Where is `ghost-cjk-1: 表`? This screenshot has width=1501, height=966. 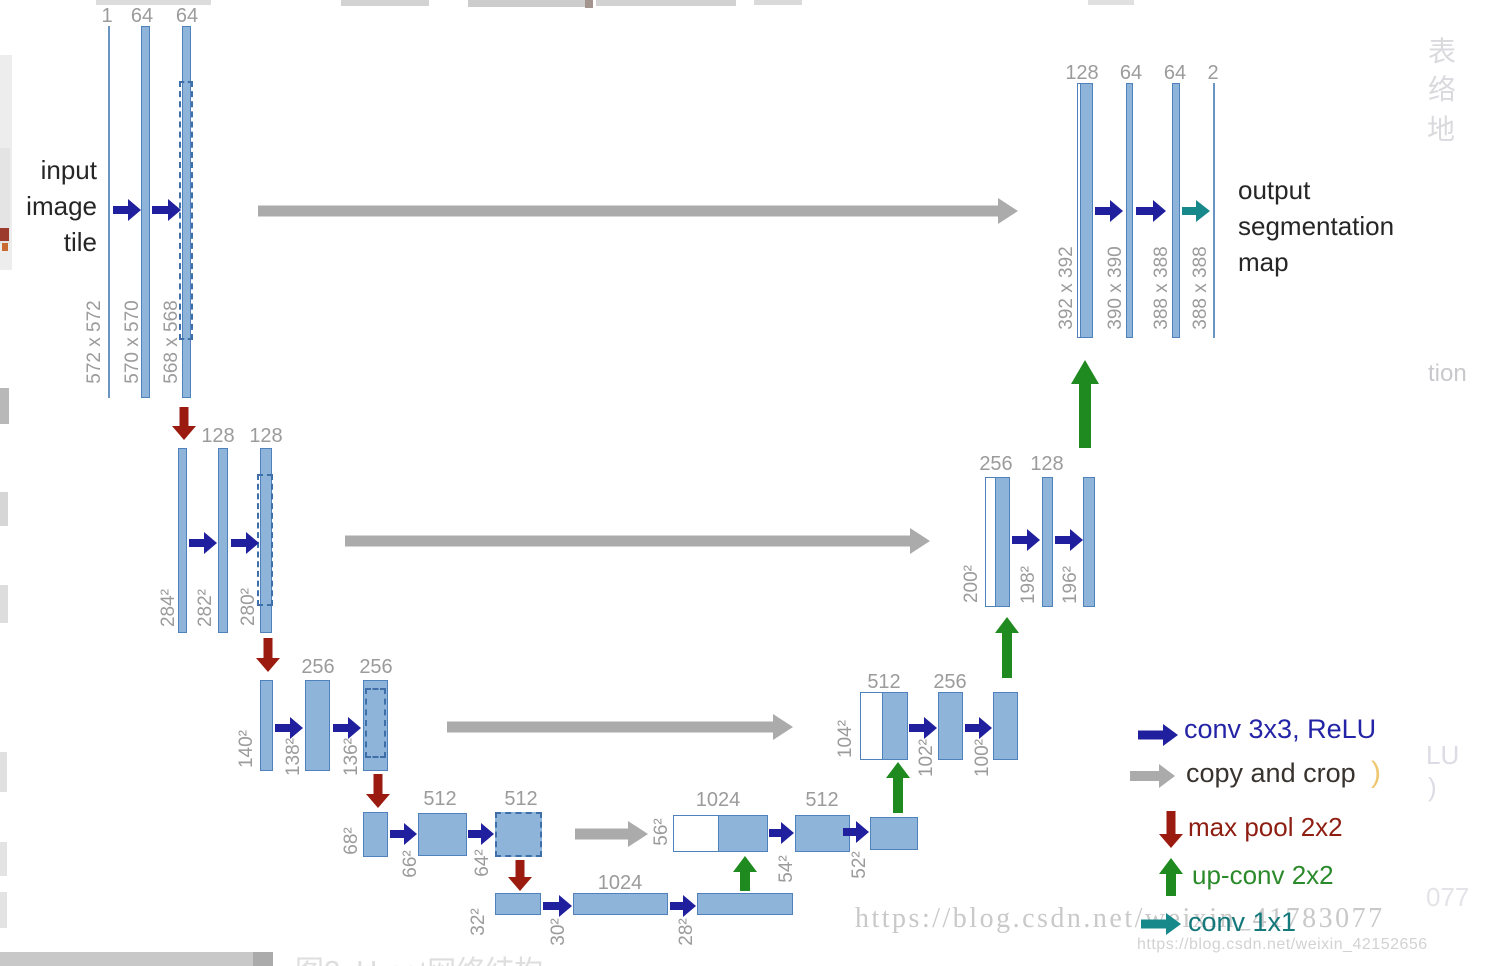
ghost-cjk-1: 表 is located at coordinates (1442, 51).